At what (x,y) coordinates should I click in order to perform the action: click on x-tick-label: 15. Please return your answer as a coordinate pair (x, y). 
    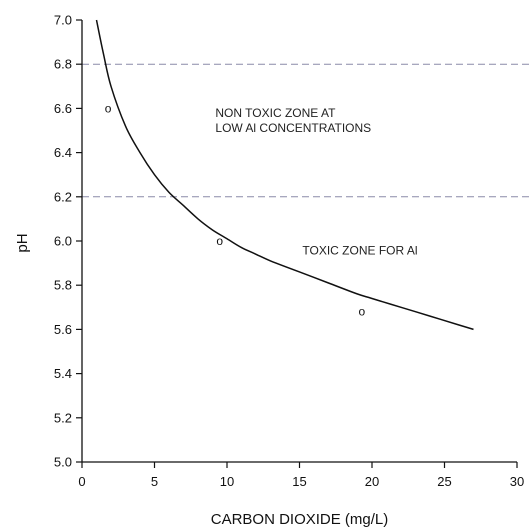
    Looking at the image, I should click on (299, 481).